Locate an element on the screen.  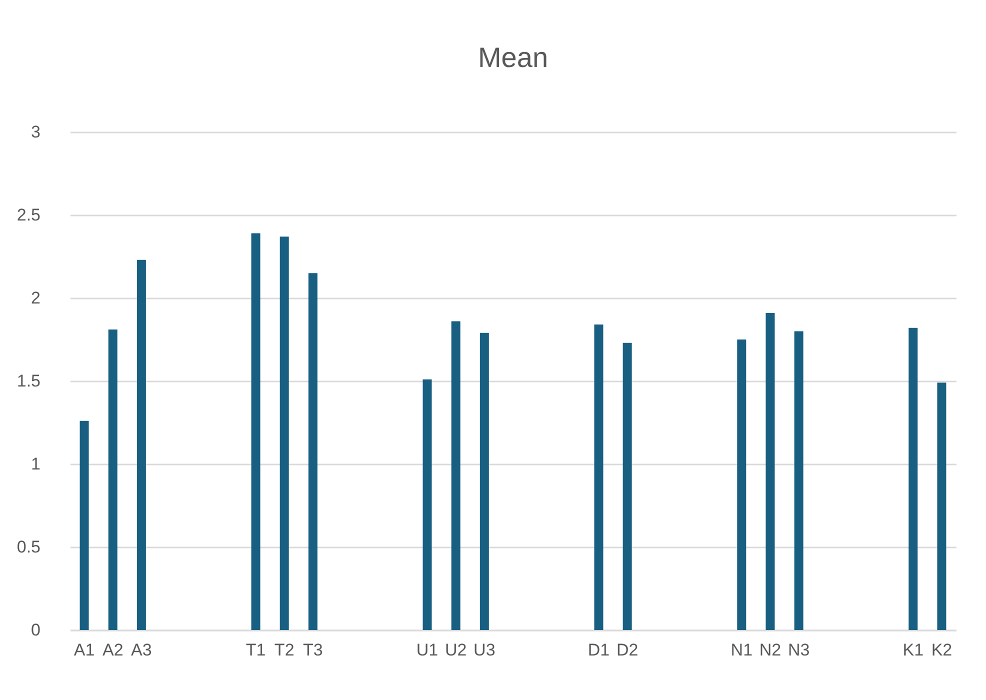
x-tick-label: K2 is located at coordinates (941, 650).